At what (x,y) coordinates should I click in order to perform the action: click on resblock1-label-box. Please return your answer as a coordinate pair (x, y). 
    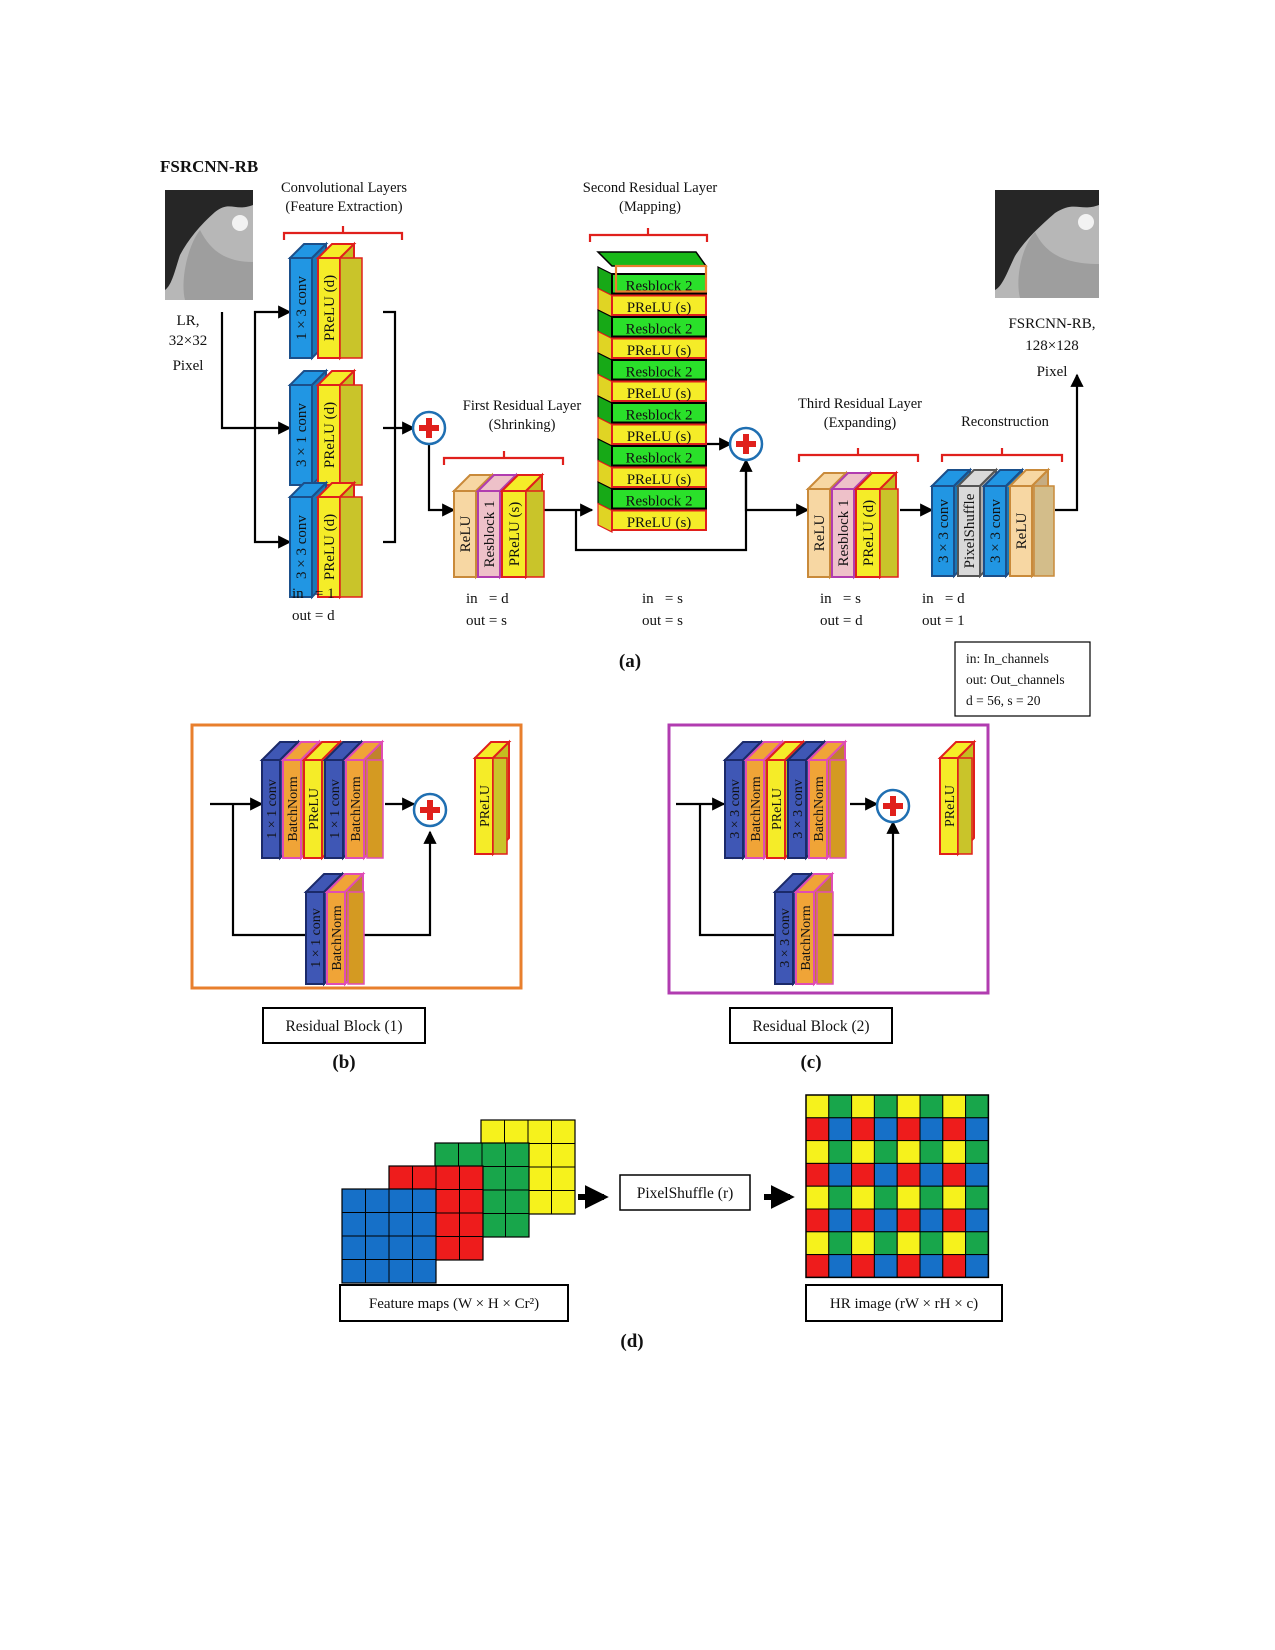
    Looking at the image, I should click on (344, 1025).